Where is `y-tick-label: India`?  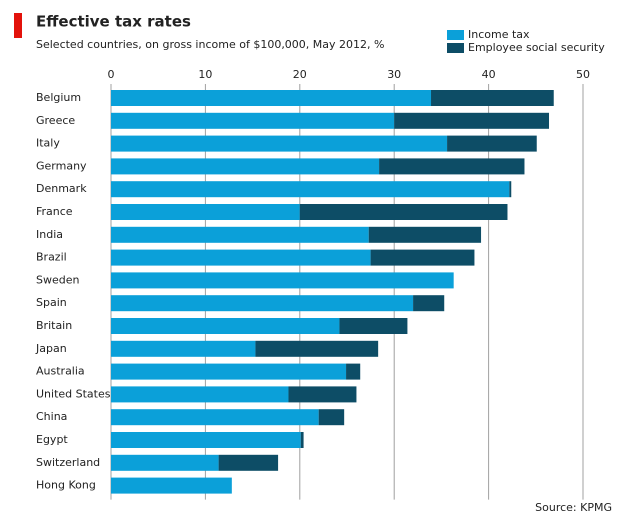 y-tick-label: India is located at coordinates (49, 234).